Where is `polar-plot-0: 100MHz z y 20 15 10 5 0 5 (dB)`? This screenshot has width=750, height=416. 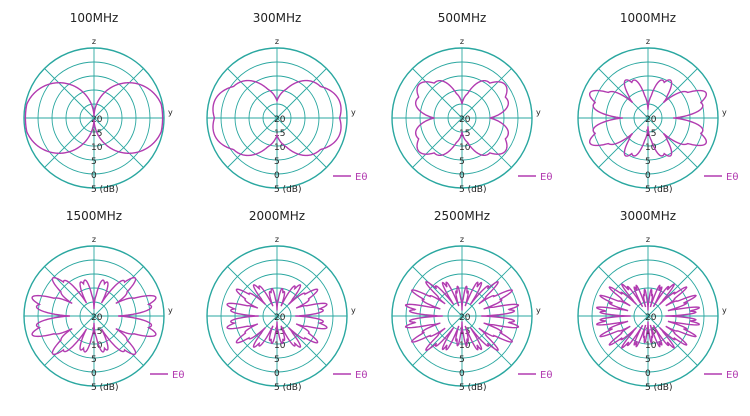
polar-plot-0: 100MHz z y 20 15 10 5 0 5 (dB) is located at coordinates (98, 103).